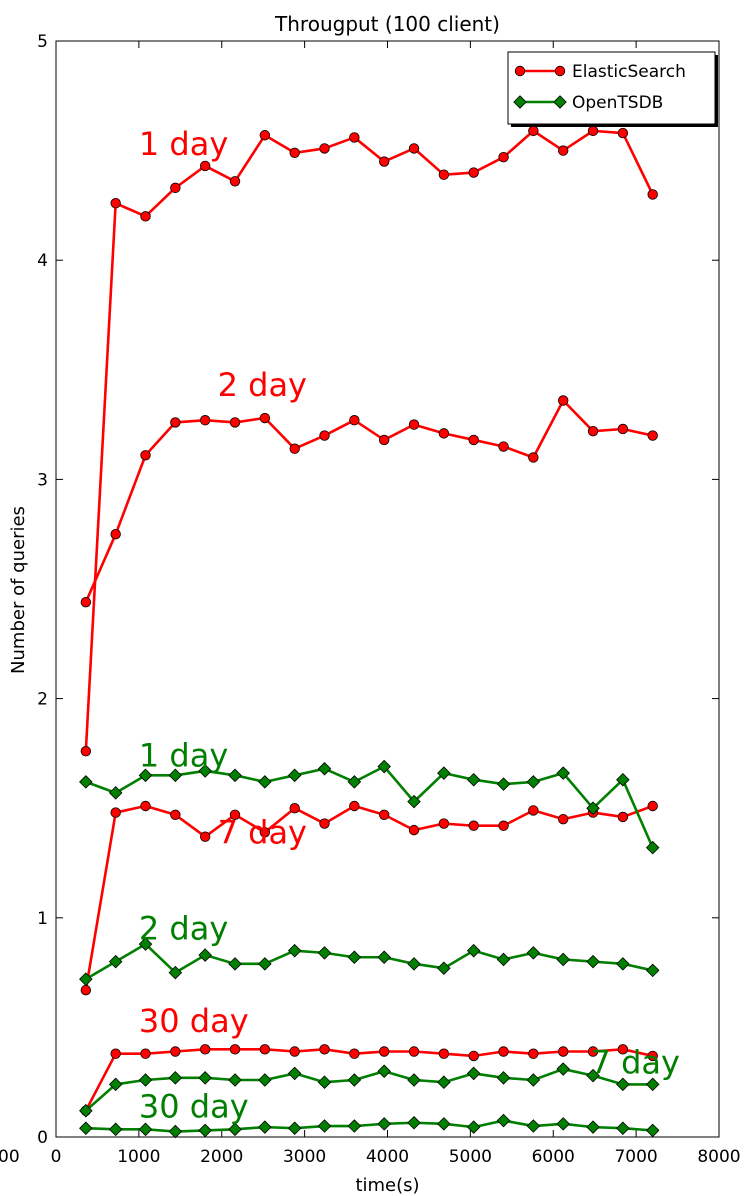  Describe the element at coordinates (42, 42) in the screenshot. I see `y-tick-label: 5` at that location.